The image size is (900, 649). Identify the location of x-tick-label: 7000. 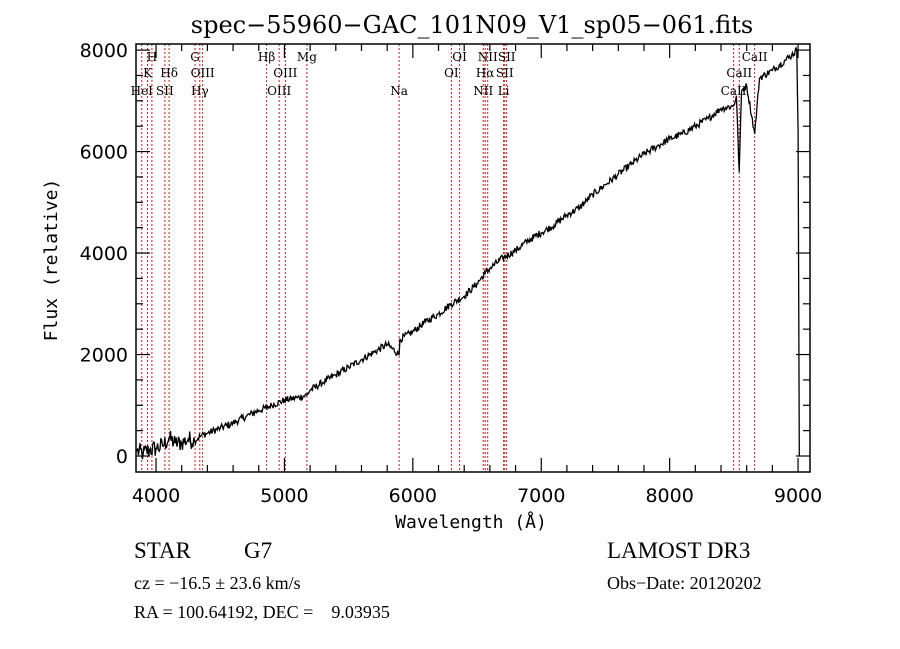
(541, 496).